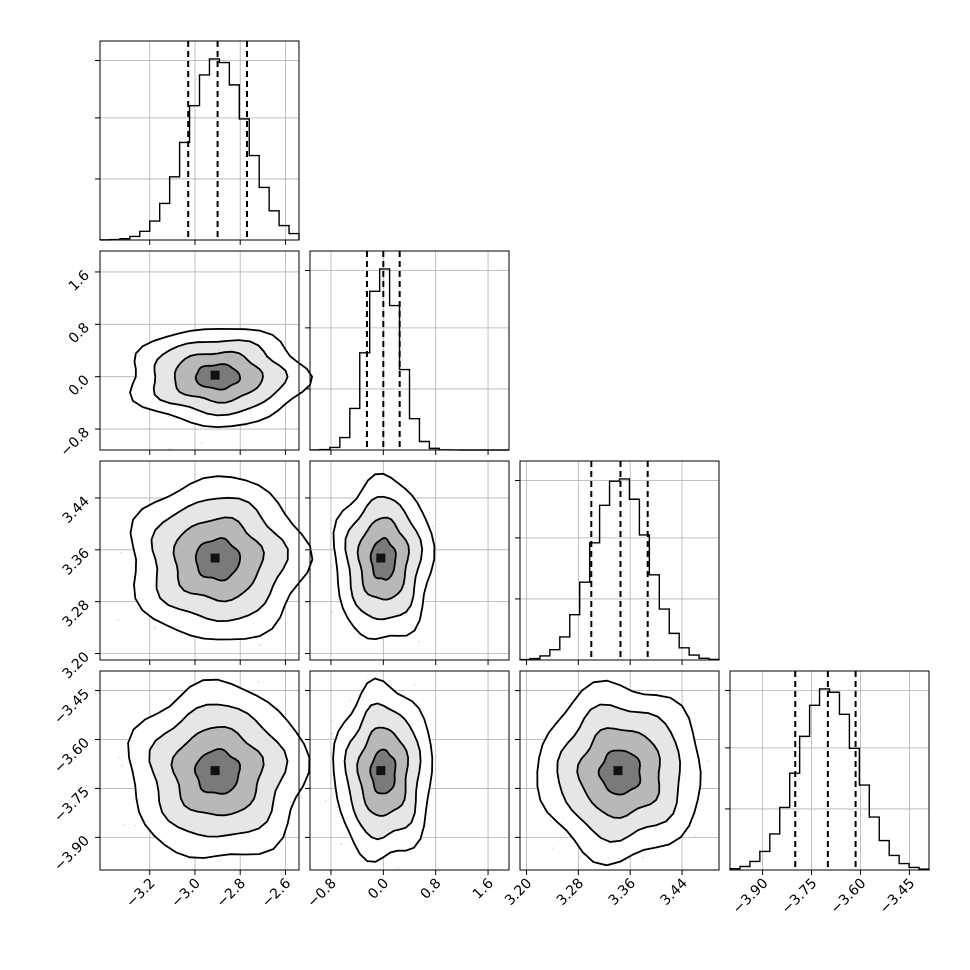 The image size is (970, 970). Describe the element at coordinates (79, 385) in the screenshot. I see `y-tick-label: 0.0` at that location.